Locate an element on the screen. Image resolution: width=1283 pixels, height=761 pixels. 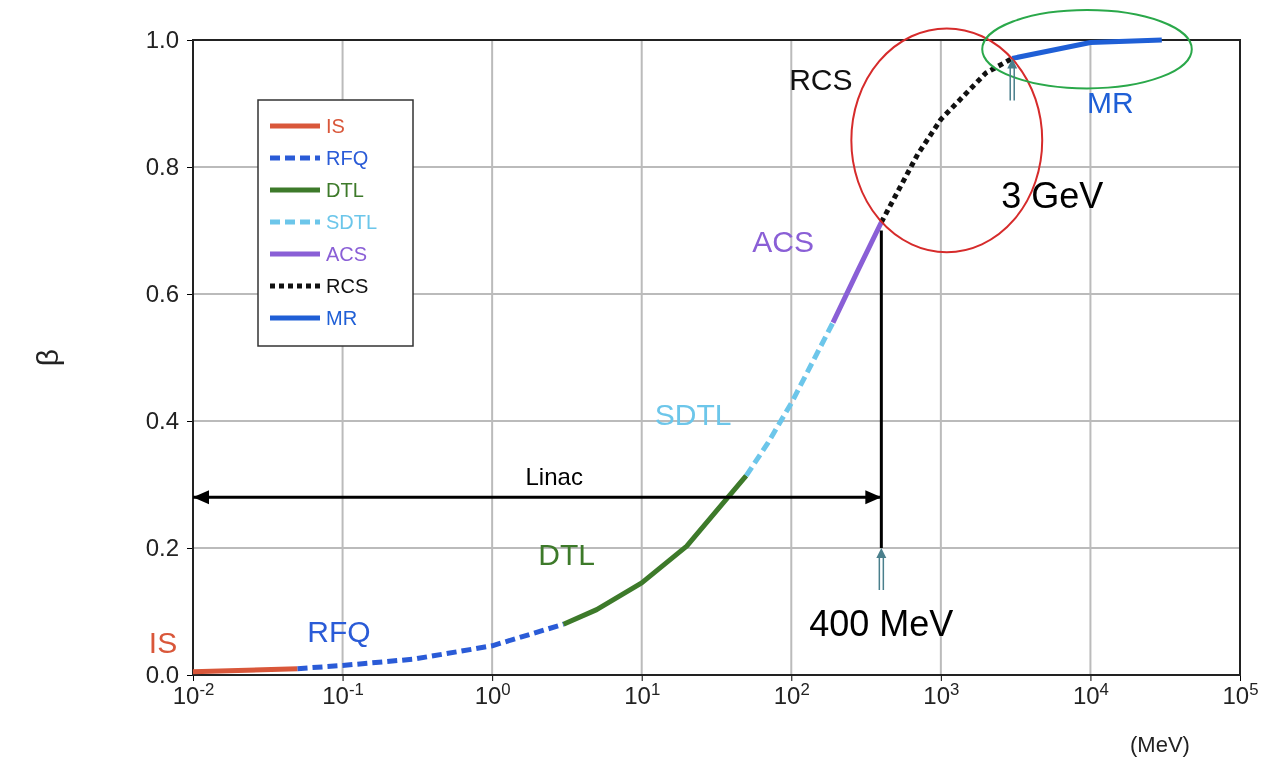
text: ACS is located at coordinates (783, 242).